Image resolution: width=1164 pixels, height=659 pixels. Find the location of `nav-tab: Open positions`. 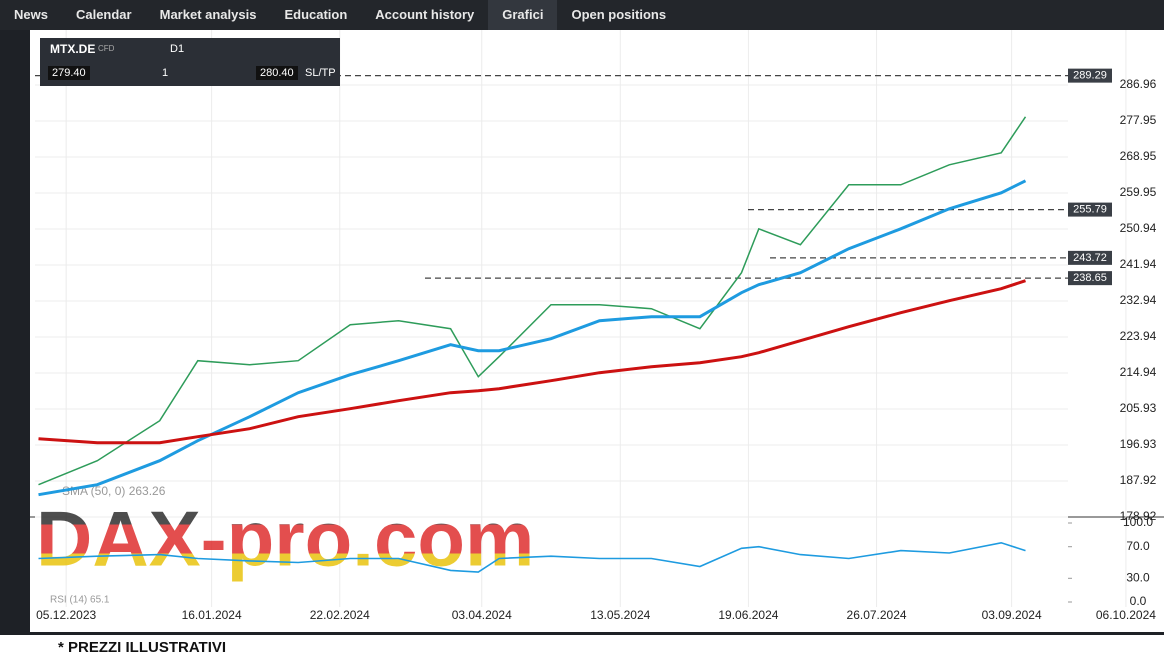

nav-tab: Open positions is located at coordinates (619, 14).